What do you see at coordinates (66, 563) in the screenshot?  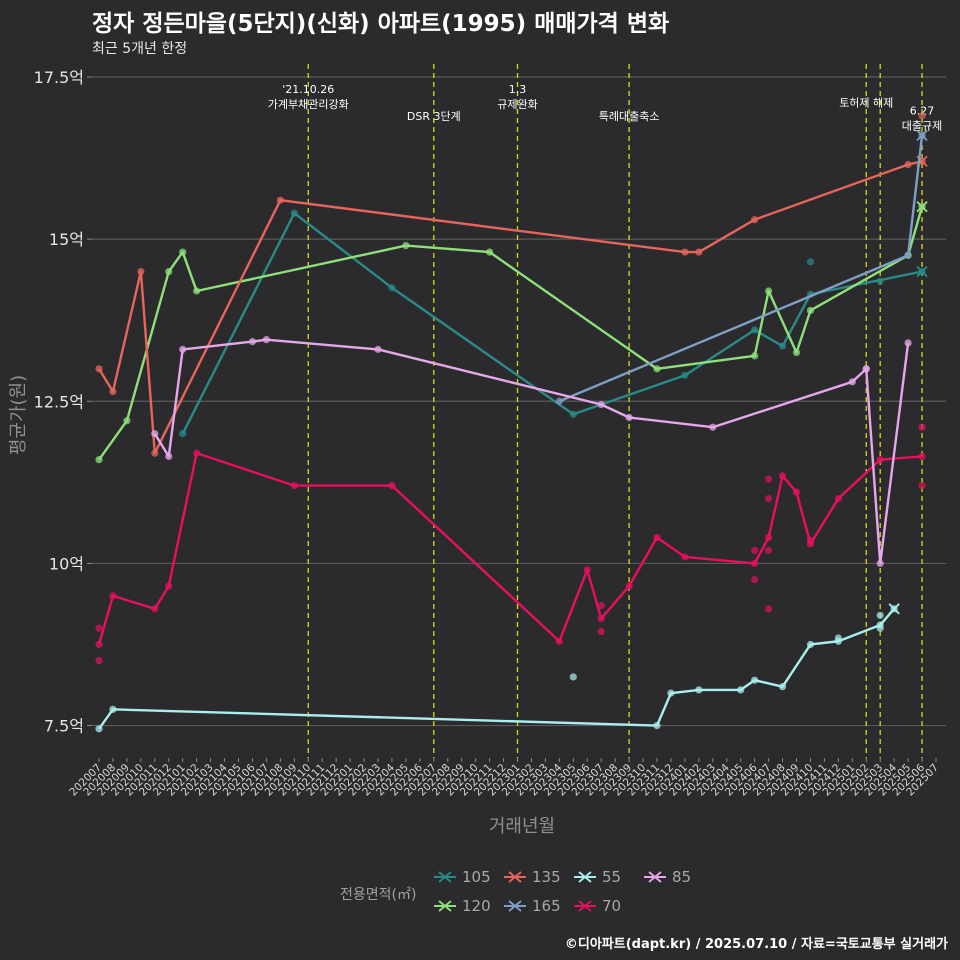 I see `y-tick-label: 10억` at bounding box center [66, 563].